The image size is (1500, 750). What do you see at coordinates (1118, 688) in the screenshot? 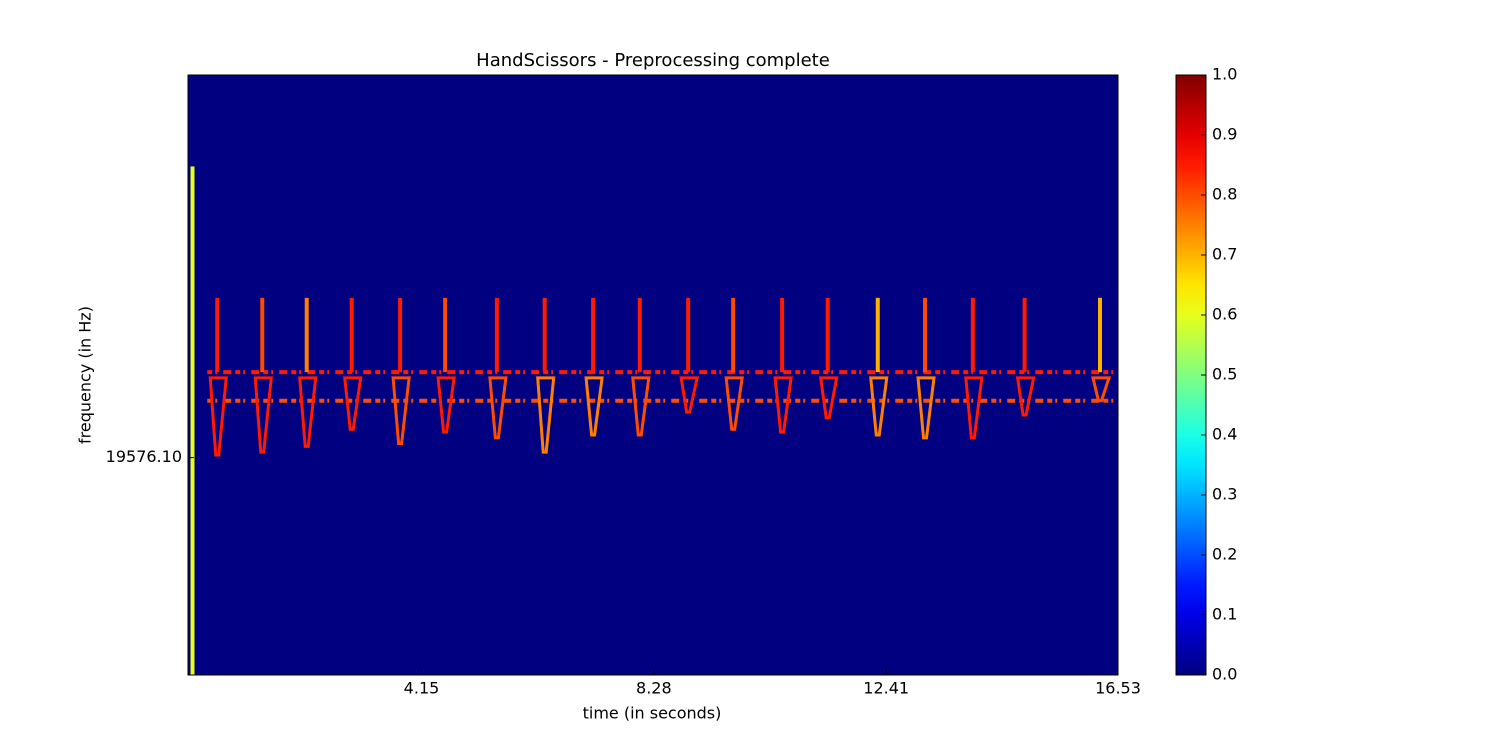
I see `x-tick-label: 16.53` at bounding box center [1118, 688].